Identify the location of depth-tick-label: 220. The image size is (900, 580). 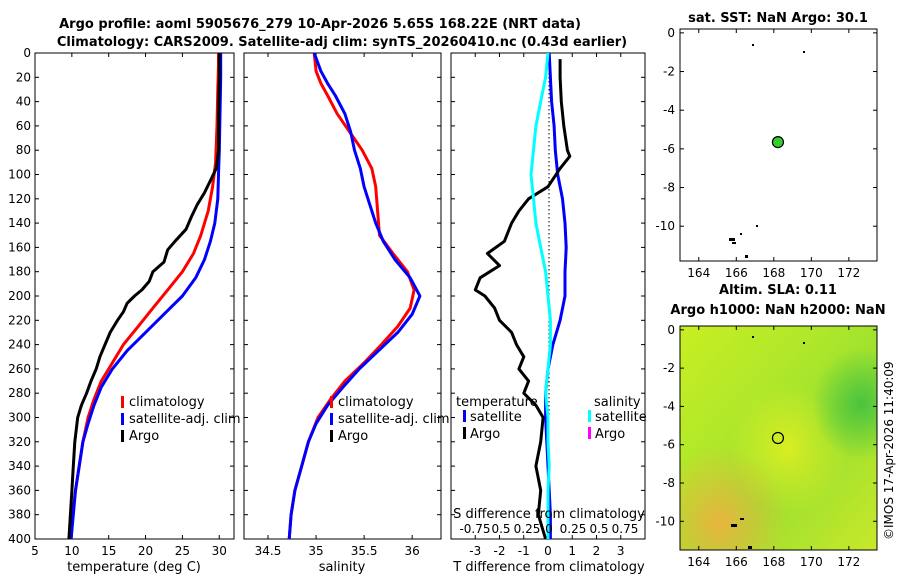
(19, 320).